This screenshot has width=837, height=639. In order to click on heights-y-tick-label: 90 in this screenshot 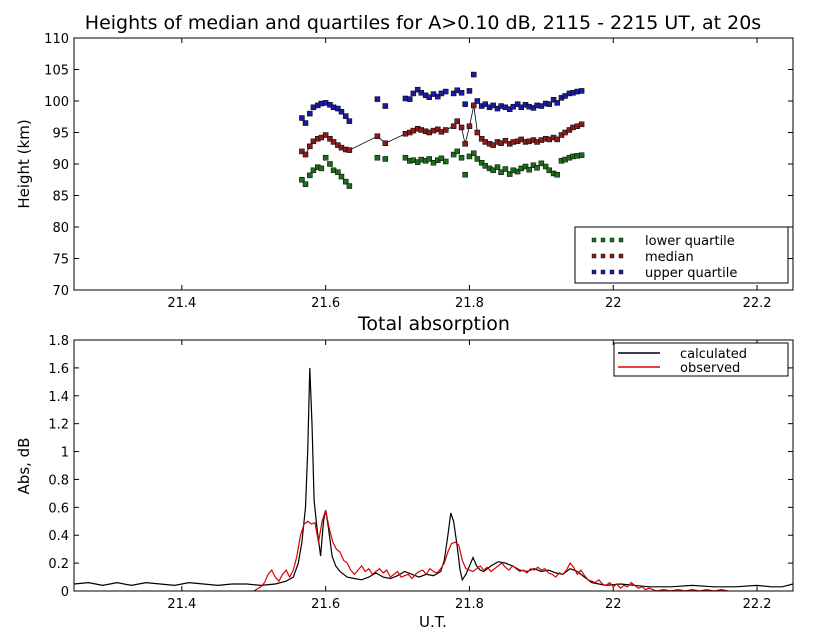, I will do `click(60, 165)`.